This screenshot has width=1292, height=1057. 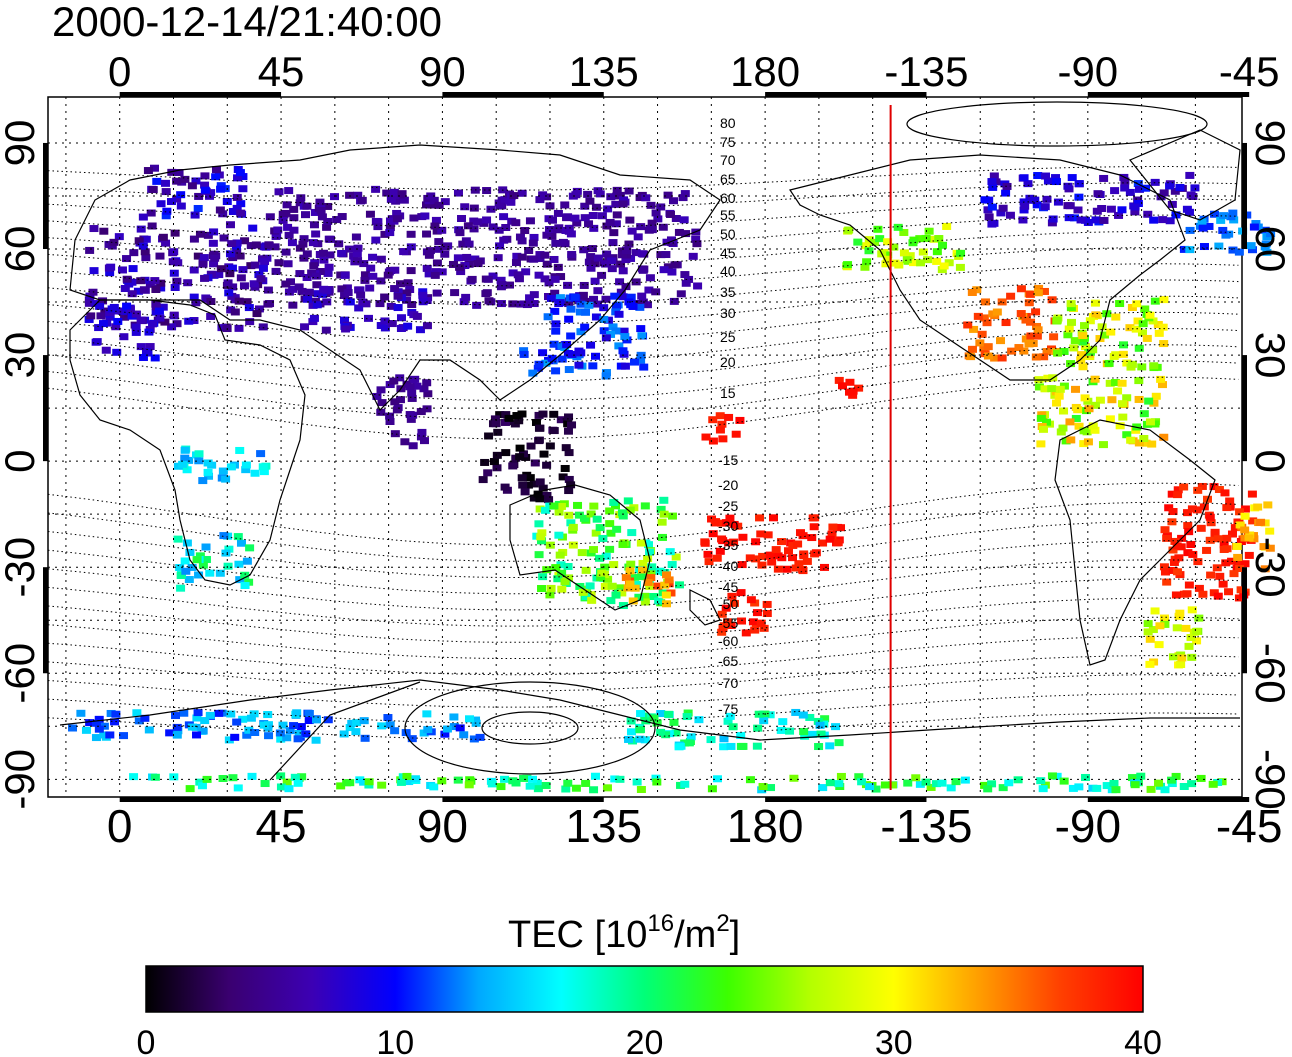 I want to click on contour-label: 50, so click(x=728, y=234).